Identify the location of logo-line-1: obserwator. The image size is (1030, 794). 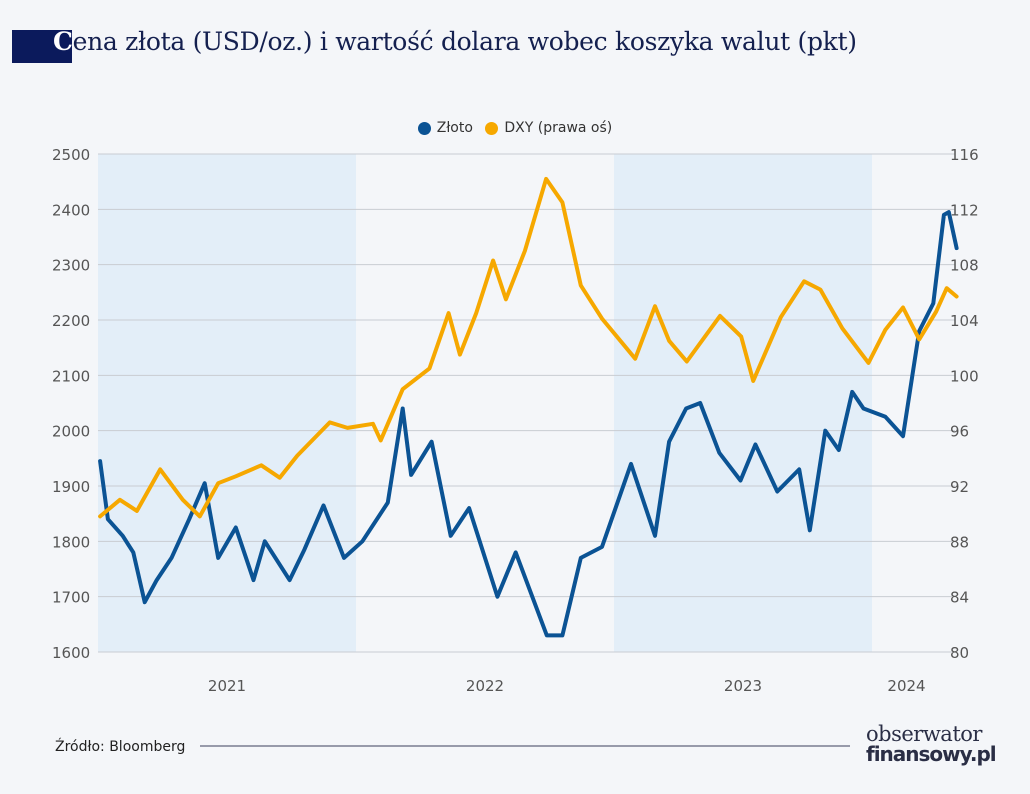
(924, 734).